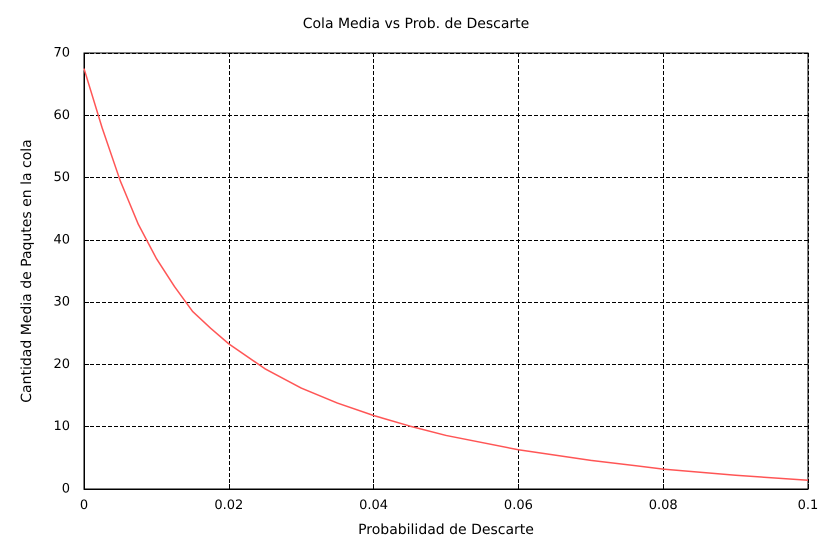  I want to click on x-axis-title: Probabilidad de Descarte, so click(446, 530).